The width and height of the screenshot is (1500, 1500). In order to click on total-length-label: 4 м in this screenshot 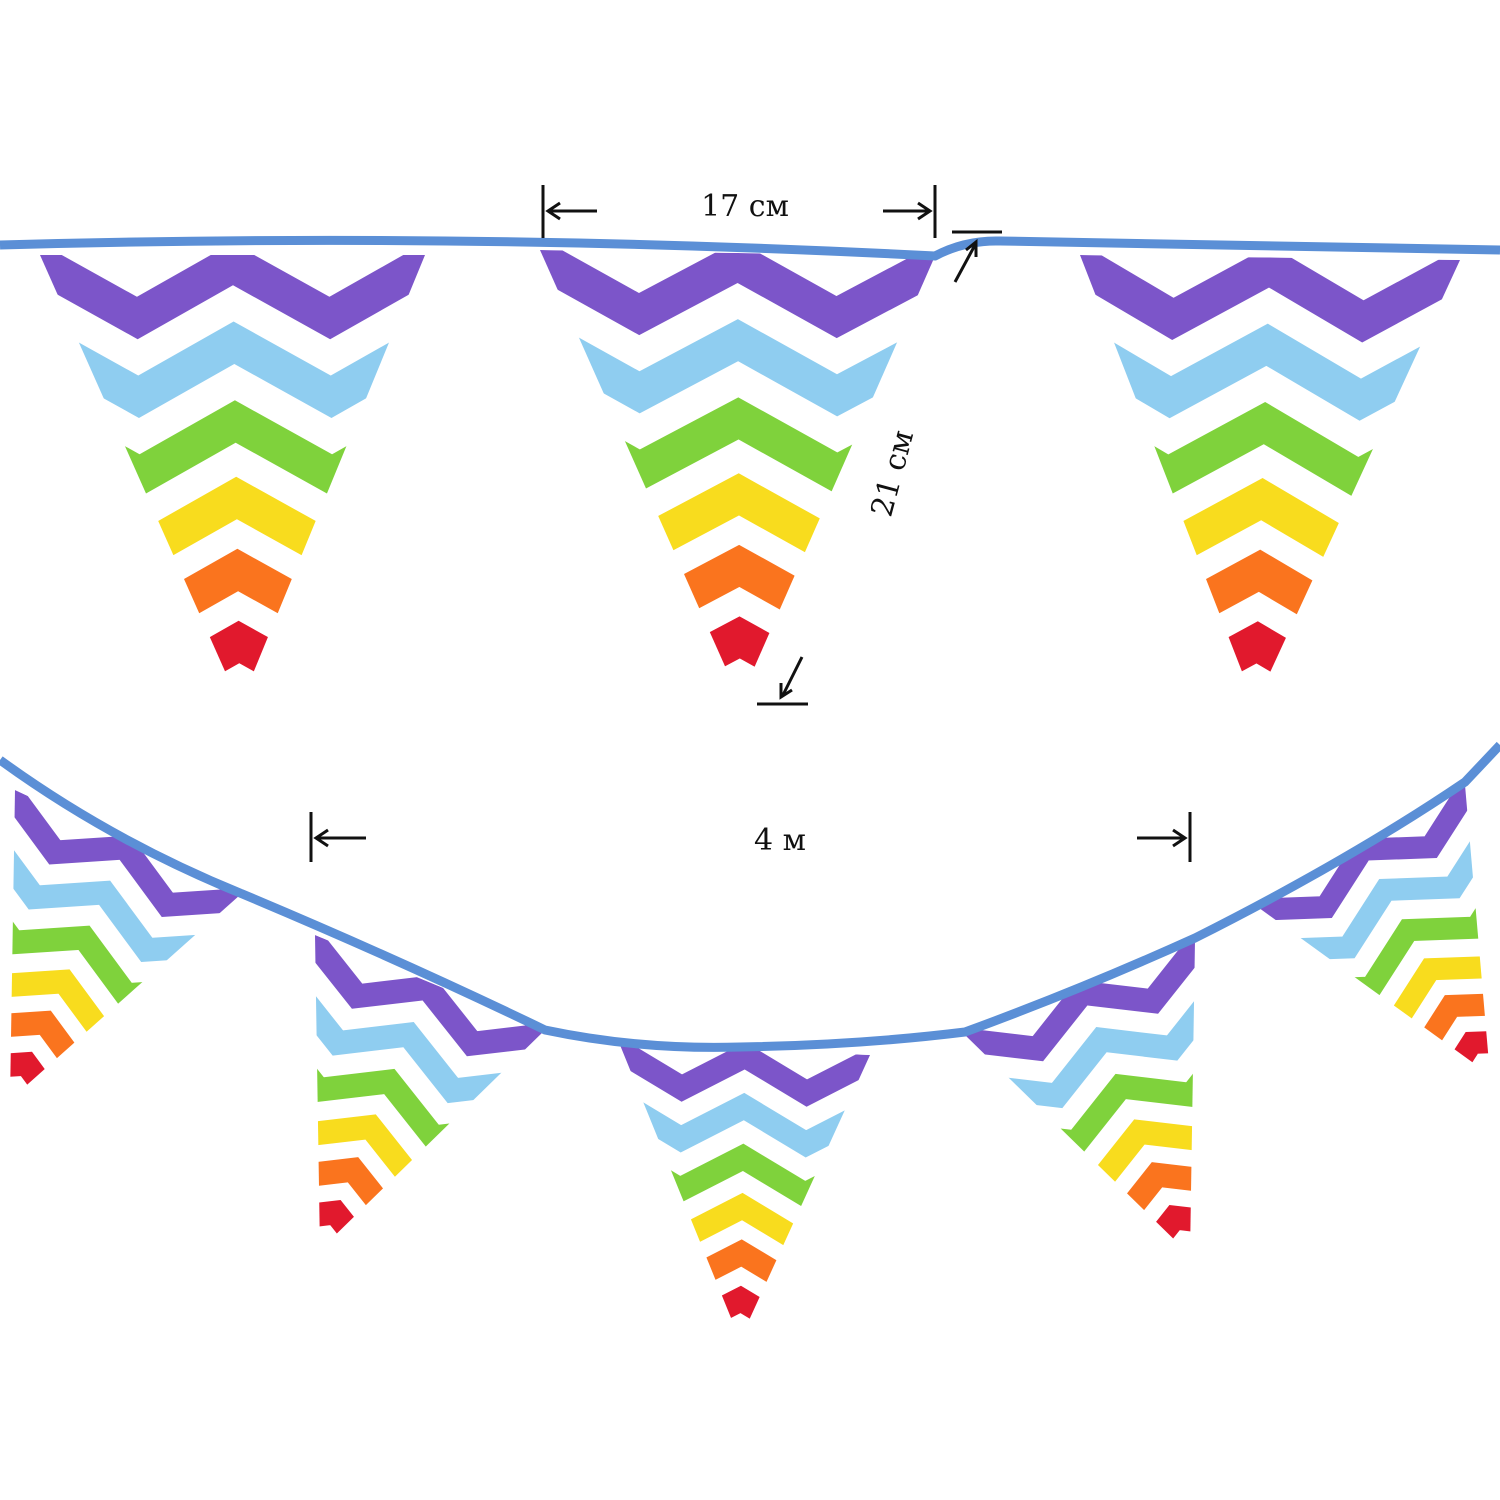, I will do `click(780, 840)`.